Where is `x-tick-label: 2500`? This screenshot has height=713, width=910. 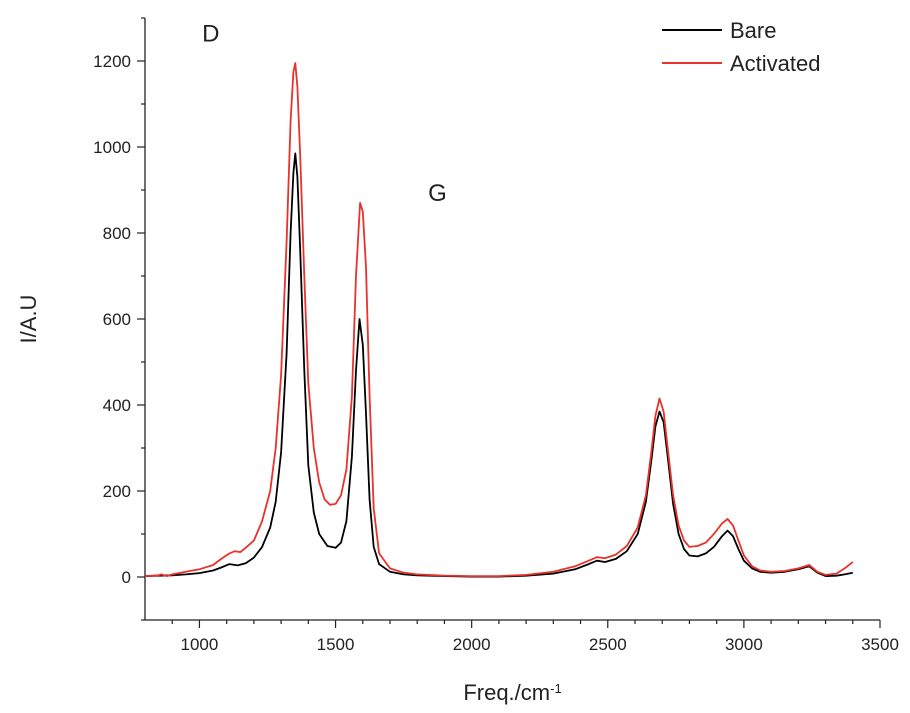
x-tick-label: 2500 is located at coordinates (608, 644).